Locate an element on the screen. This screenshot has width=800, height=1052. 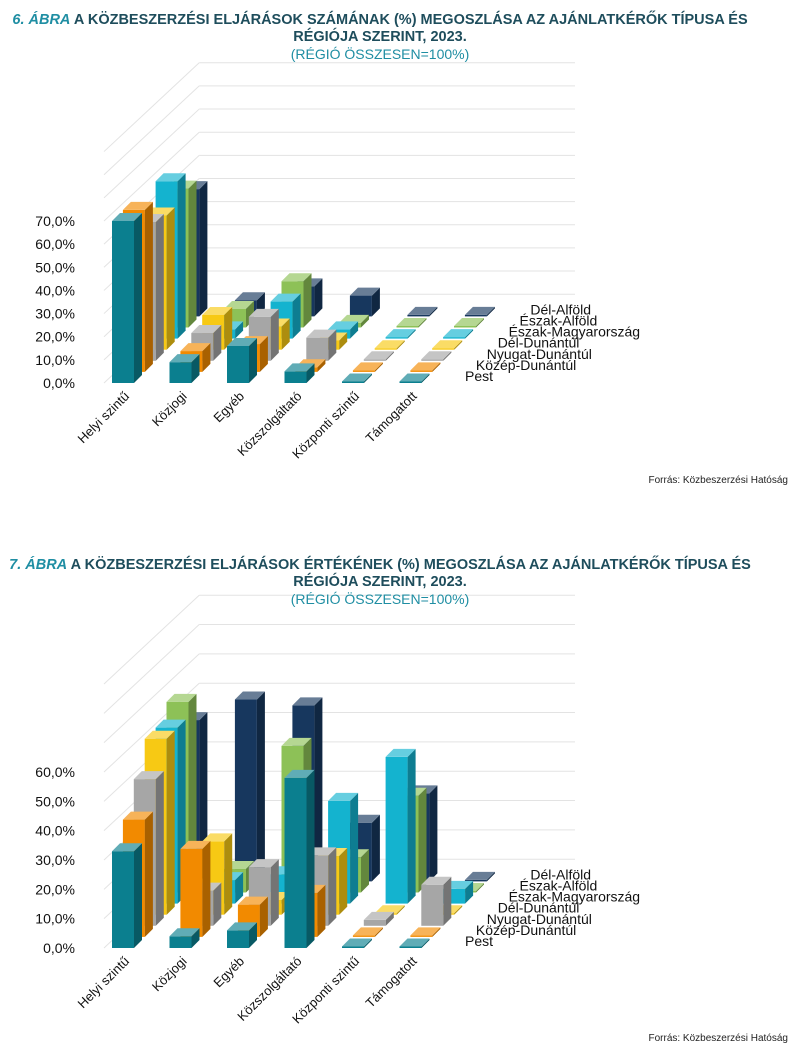
chart-7-subtitle: (RÉGIÓ ÖSSZESEN=100%) is located at coordinates (380, 599).